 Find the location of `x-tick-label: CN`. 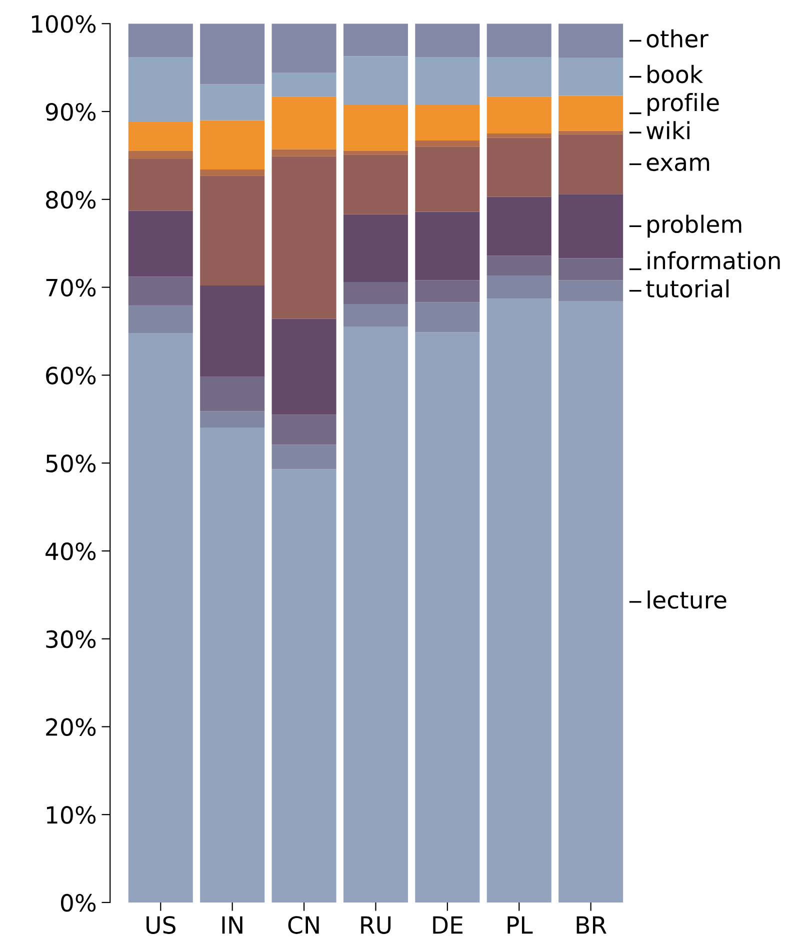

x-tick-label: CN is located at coordinates (303, 925).